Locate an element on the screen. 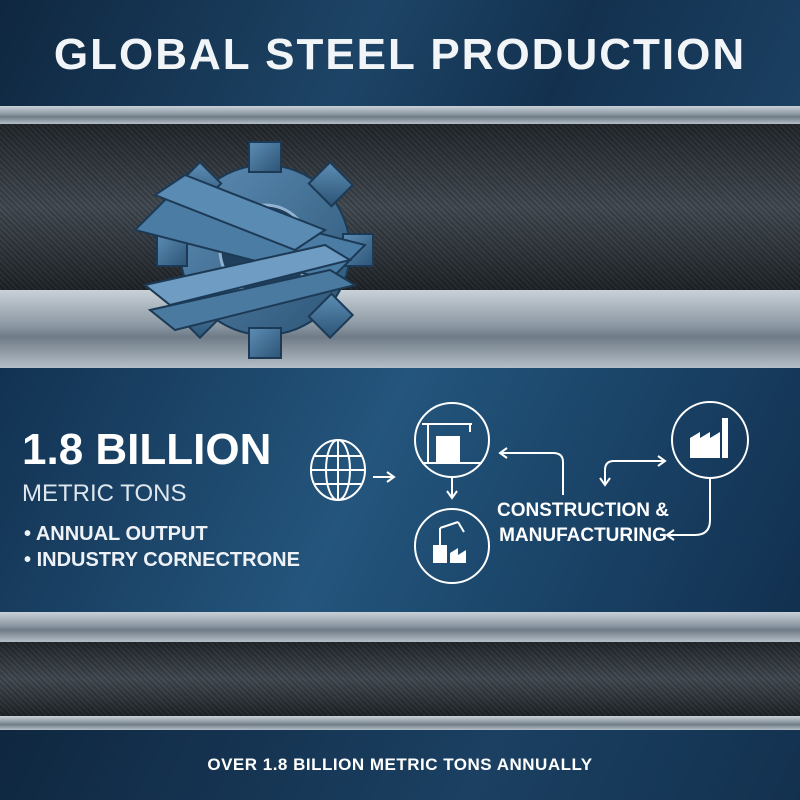 This screenshot has height=800, width=800. bidirectional-arrow-icon is located at coordinates (633, 471).